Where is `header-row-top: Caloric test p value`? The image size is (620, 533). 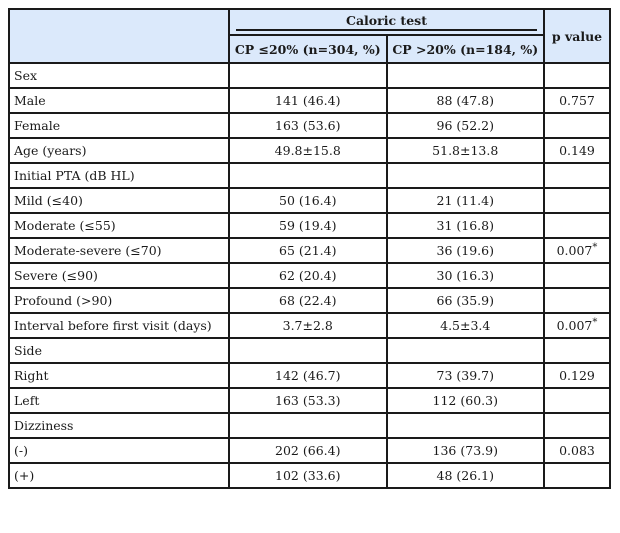 header-row-top: Caloric test p value is located at coordinates (309, 36).